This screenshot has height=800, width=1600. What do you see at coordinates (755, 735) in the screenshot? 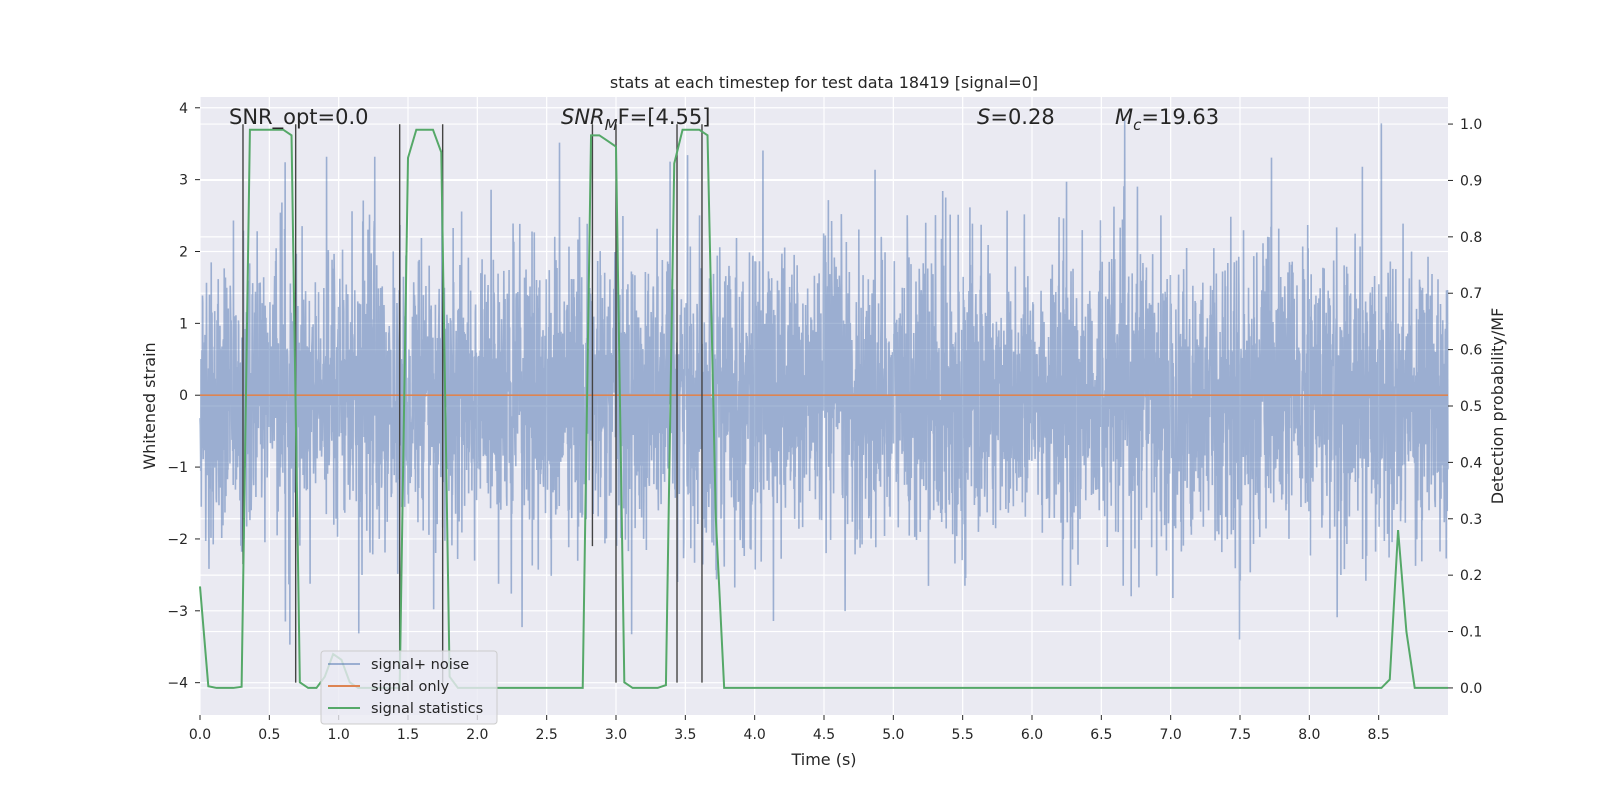
I see `x-tick-label-8: 4.0` at bounding box center [755, 735].